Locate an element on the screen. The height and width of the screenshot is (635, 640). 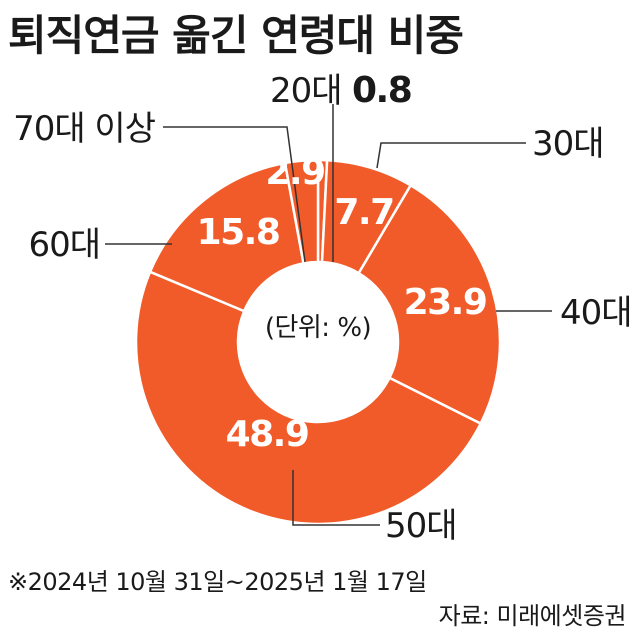
category-label-60s: 60대 is located at coordinates (64, 245).